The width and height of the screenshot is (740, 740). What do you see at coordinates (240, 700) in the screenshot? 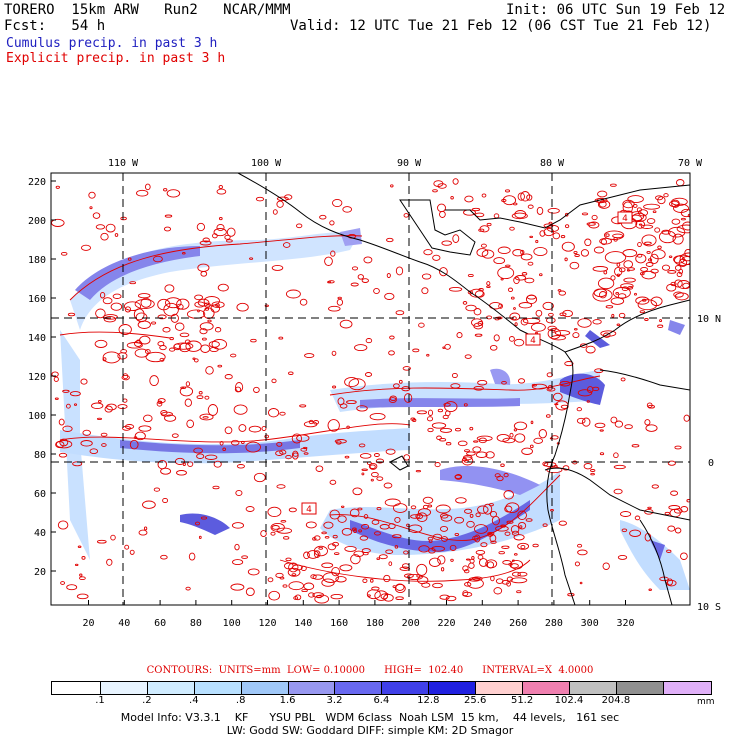
I see `colorbar-label: .8` at bounding box center [240, 700].